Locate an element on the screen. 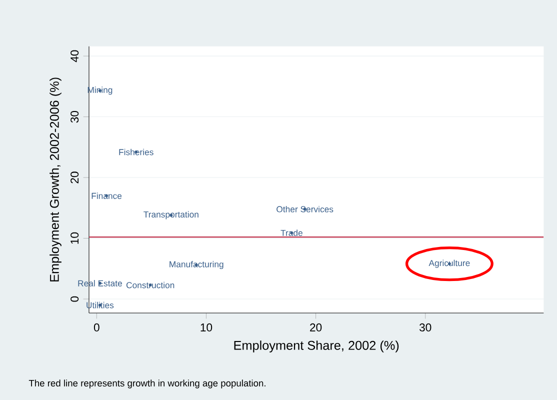 This screenshot has width=557, height=400. series-label: Transportation is located at coordinates (171, 215).